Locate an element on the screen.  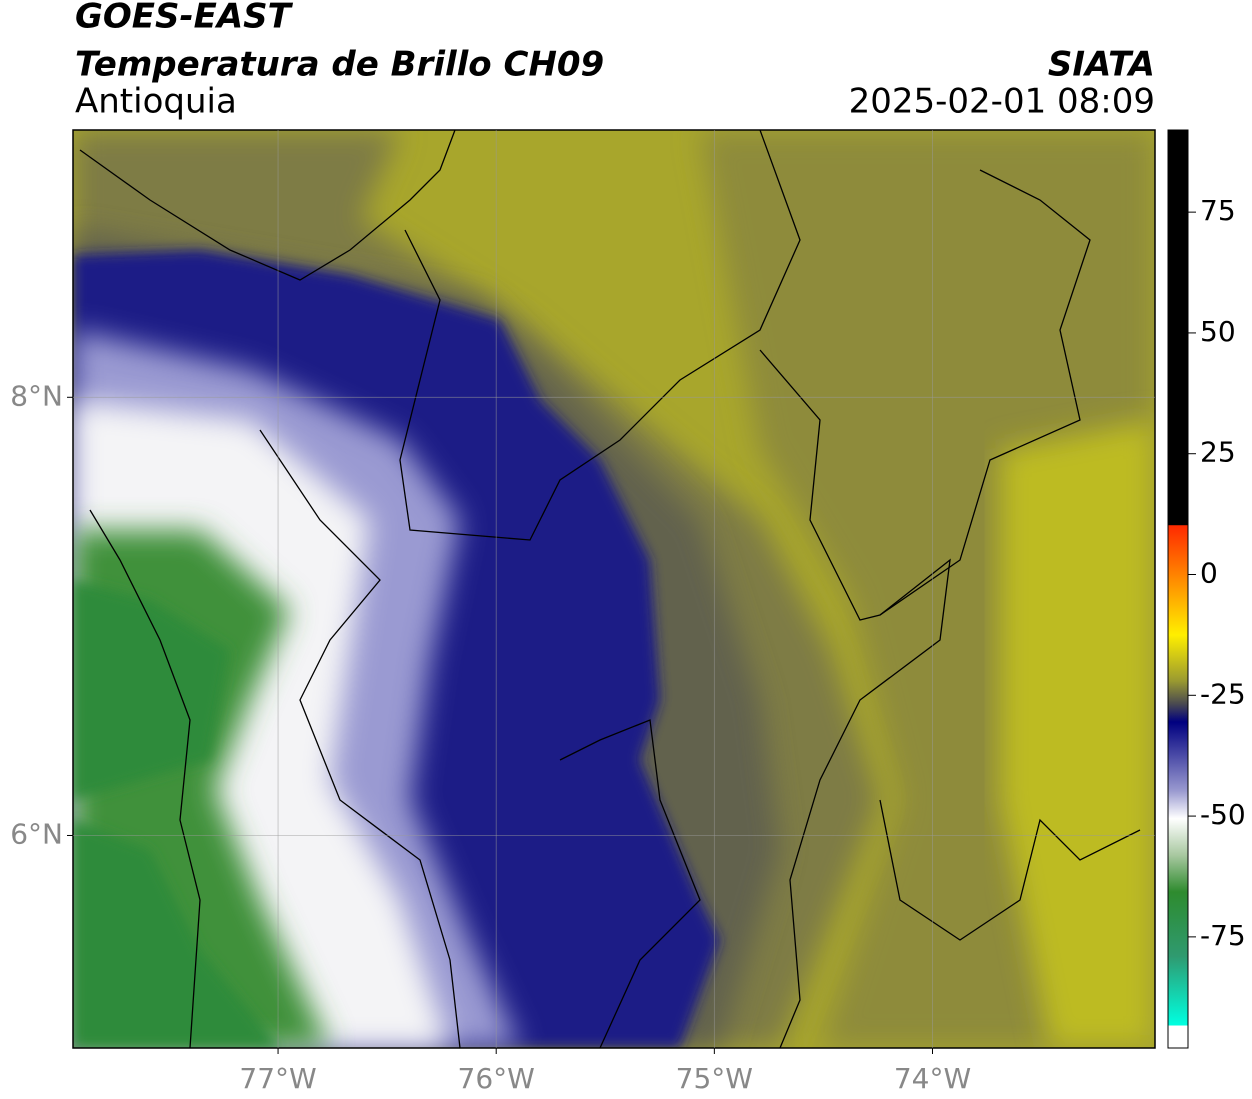
y-tick-label: 8°N is located at coordinates (36, 395).